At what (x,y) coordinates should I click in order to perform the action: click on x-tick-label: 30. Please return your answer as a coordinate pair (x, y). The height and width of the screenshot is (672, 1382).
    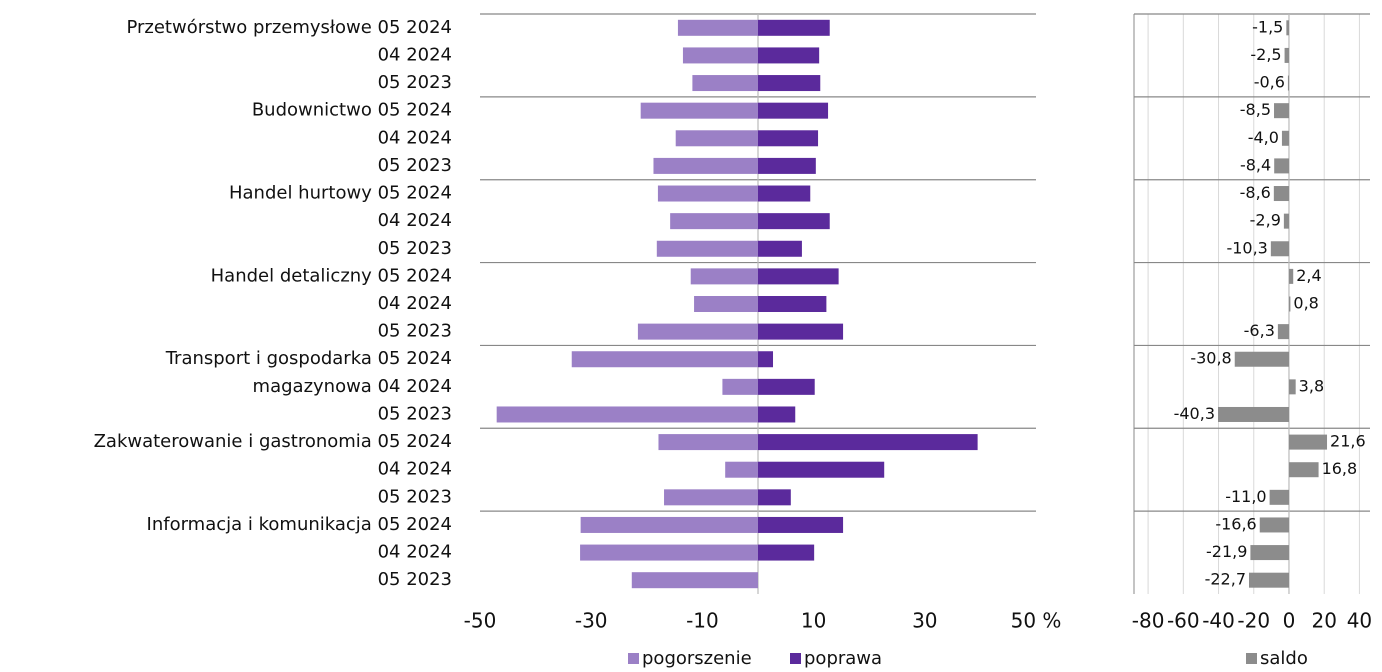
    Looking at the image, I should click on (924, 621).